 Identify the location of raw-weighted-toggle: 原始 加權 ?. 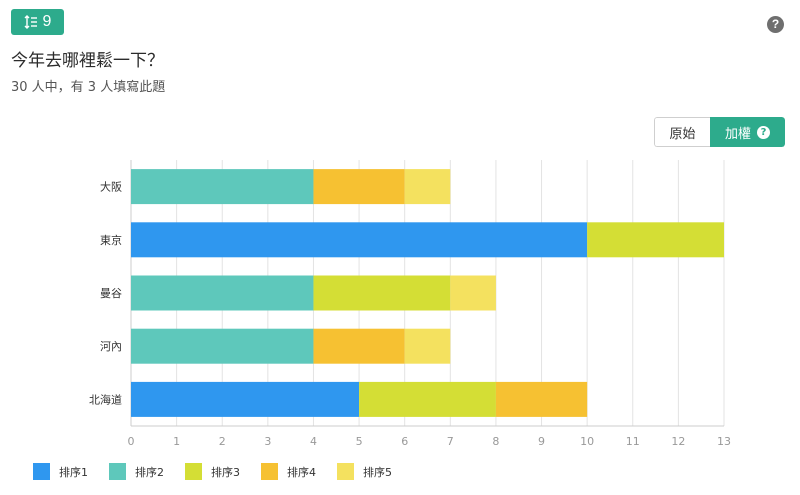
(719, 132).